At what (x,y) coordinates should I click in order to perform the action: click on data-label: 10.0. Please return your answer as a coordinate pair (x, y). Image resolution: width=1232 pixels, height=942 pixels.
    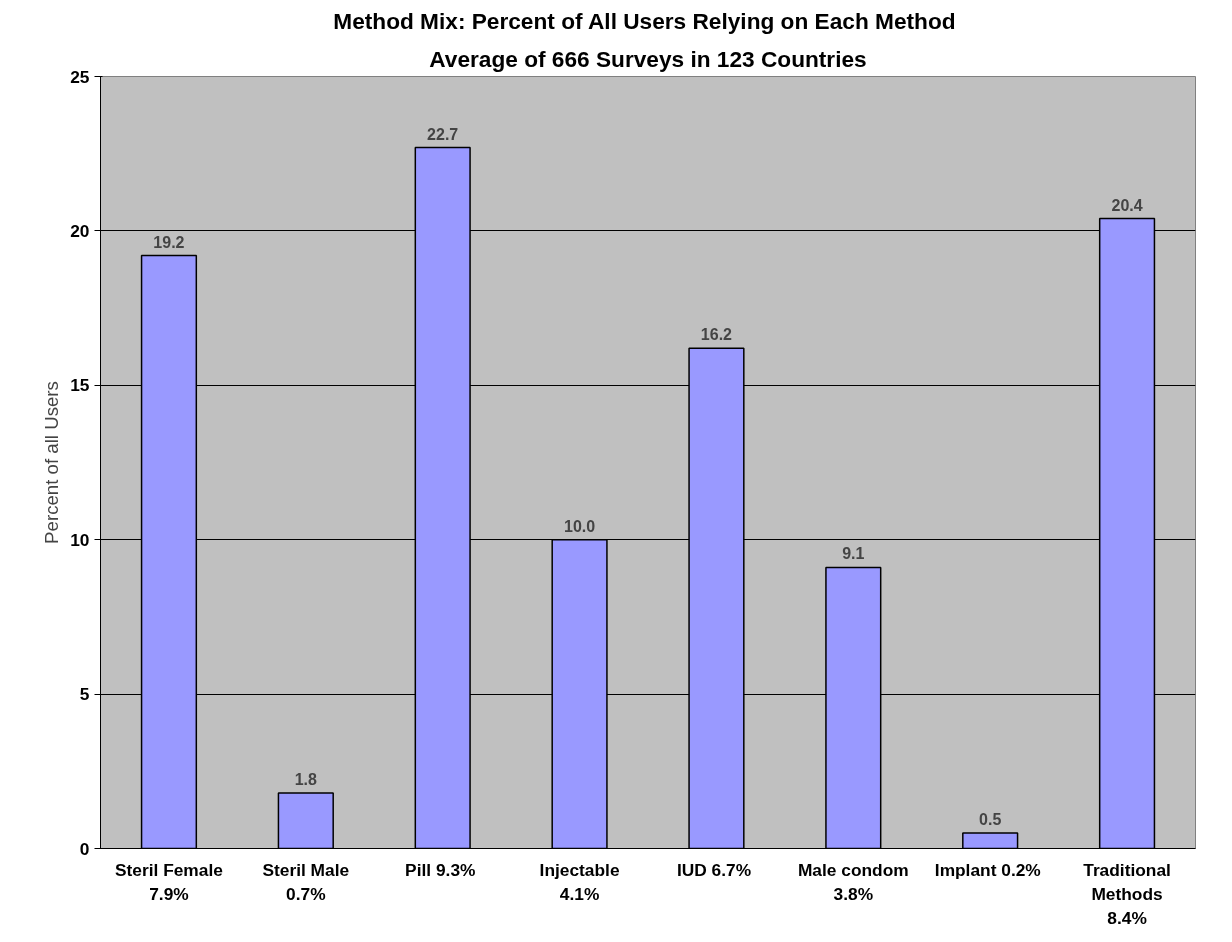
    Looking at the image, I should click on (579, 526).